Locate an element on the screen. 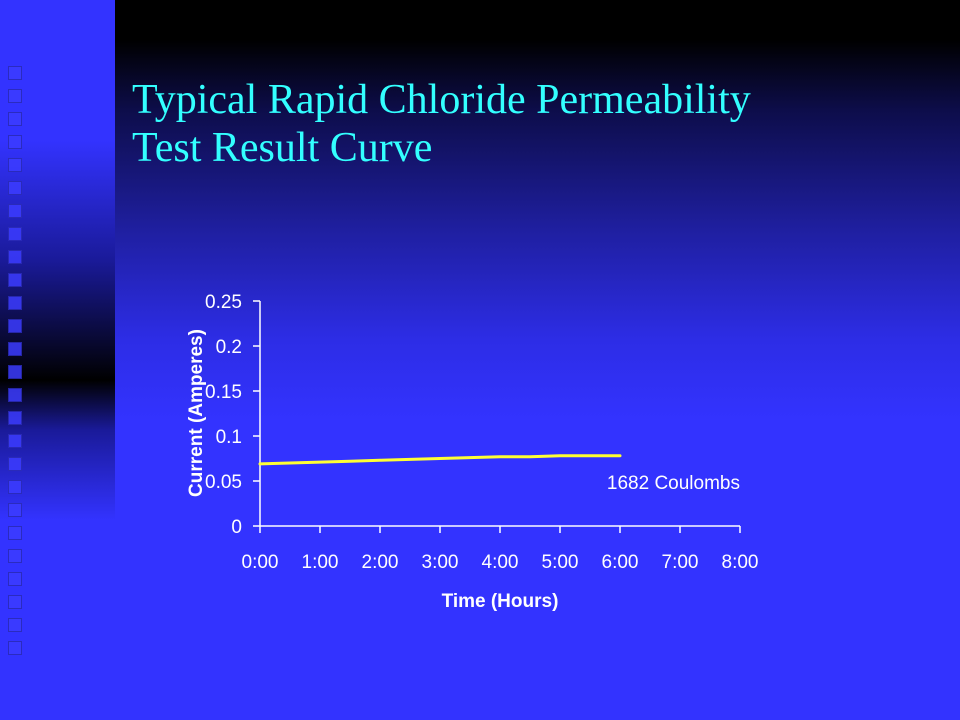  y-axis-label: Current (Amperes) is located at coordinates (196, 413).